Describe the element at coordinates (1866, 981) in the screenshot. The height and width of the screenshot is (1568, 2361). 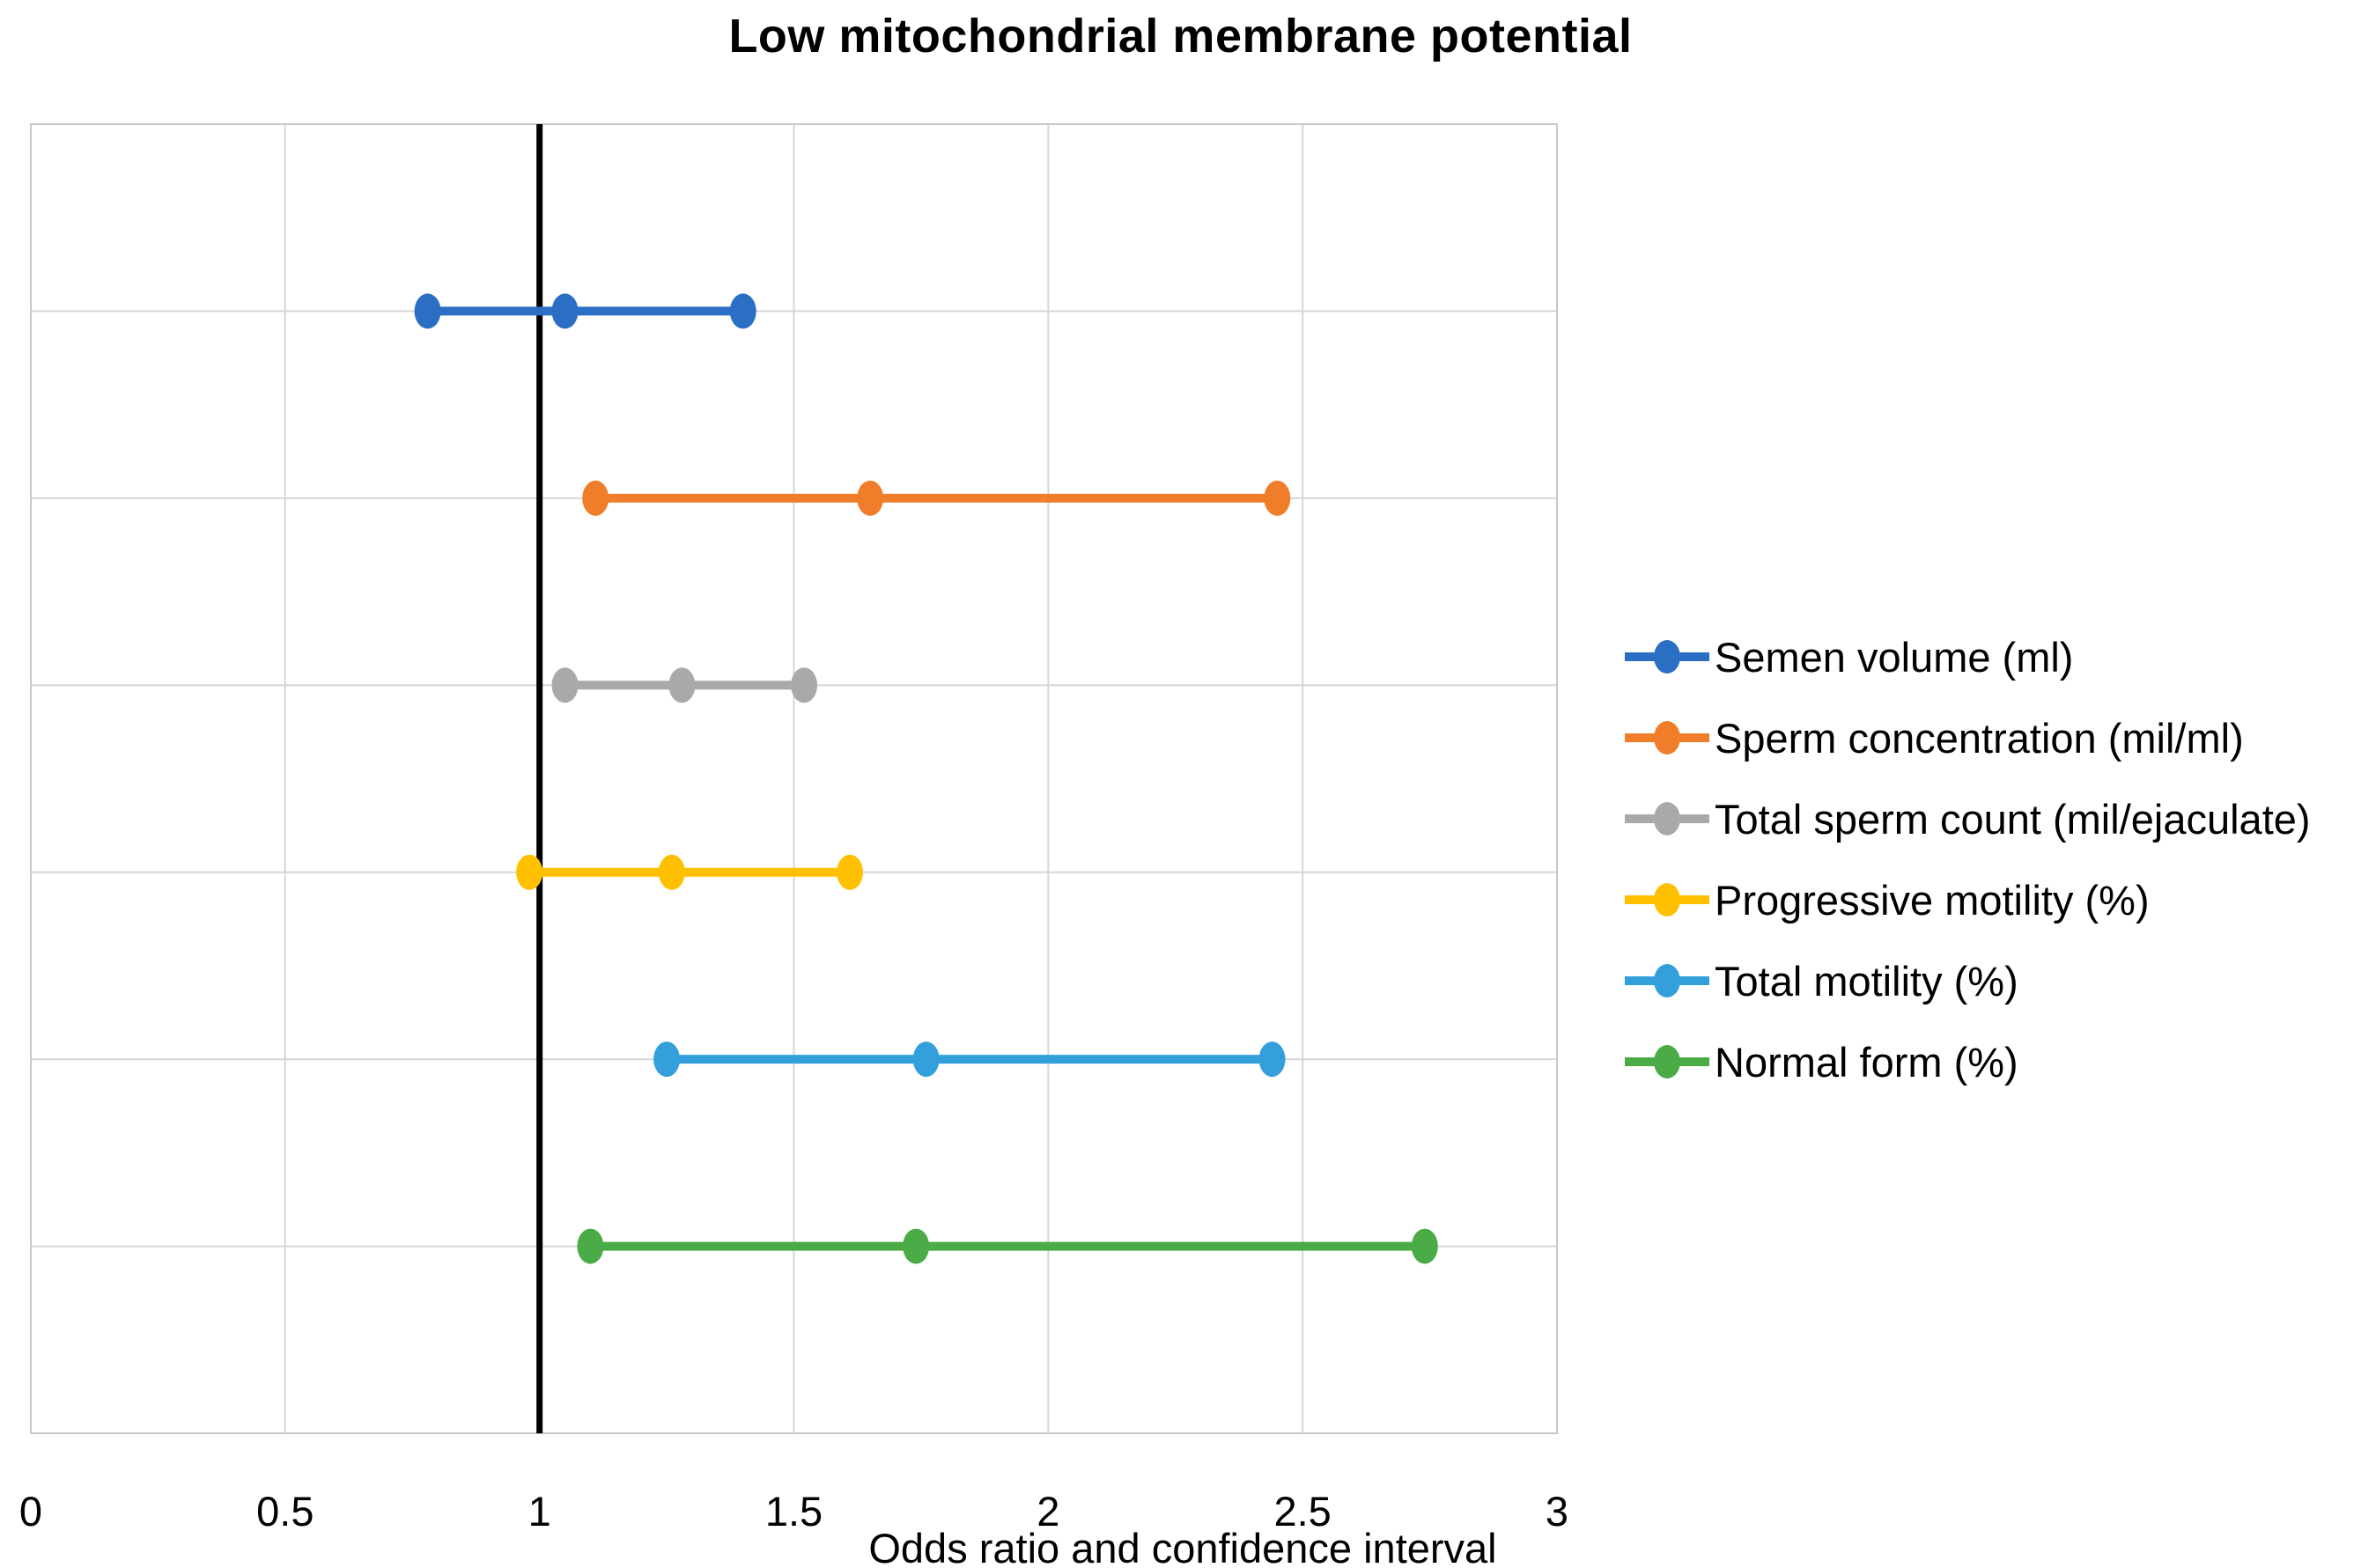
I see `legend-label: Total motility (%)` at that location.